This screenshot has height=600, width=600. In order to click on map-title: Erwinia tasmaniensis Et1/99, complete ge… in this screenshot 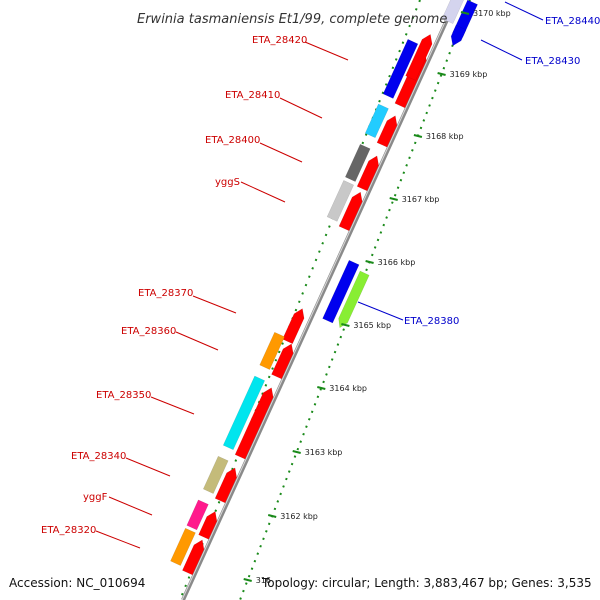, I will do `click(292, 19)`.